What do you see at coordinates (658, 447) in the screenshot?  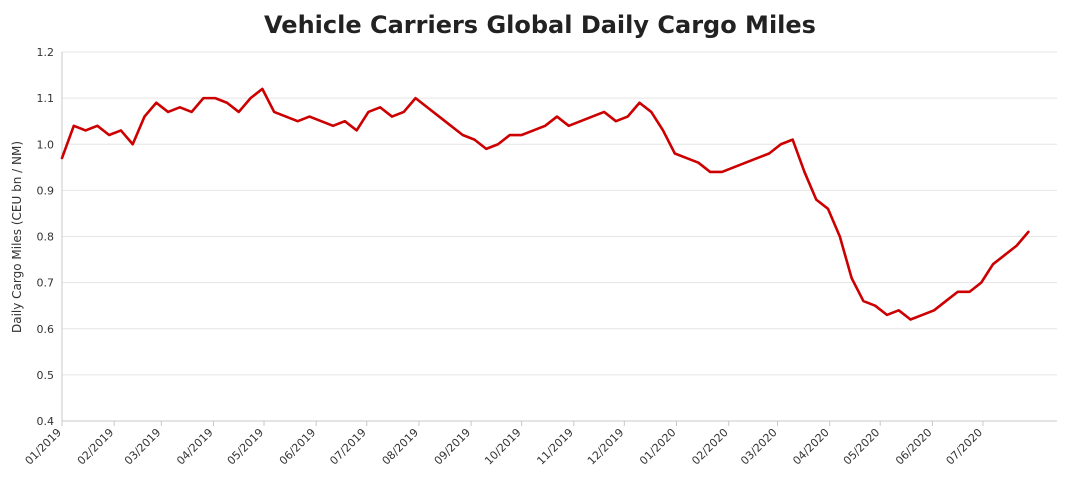 I see `x-tick-label: 01/2020` at bounding box center [658, 447].